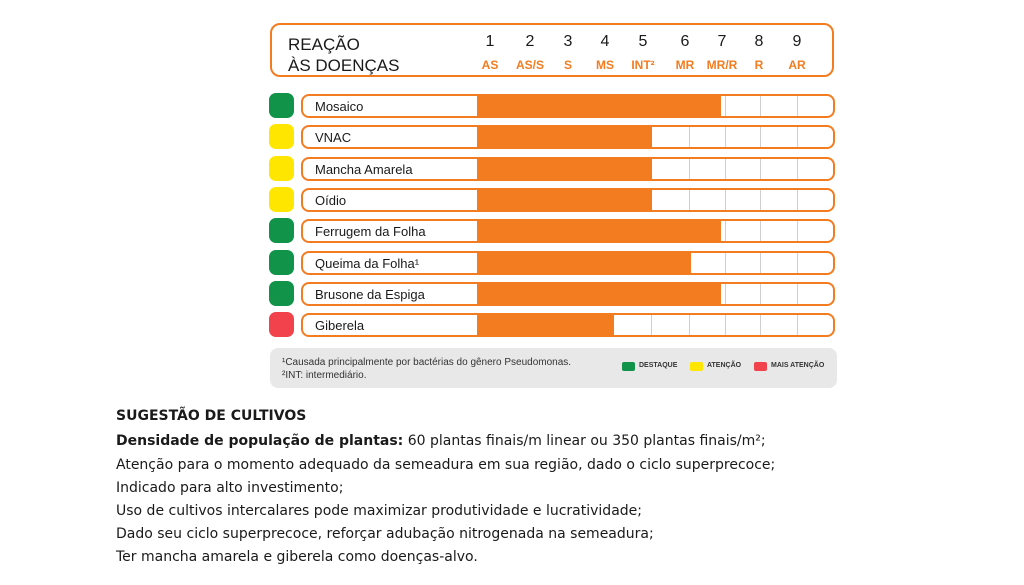 The width and height of the screenshot is (1024, 585). I want to click on chart-title-line1: REAÇÃO, so click(324, 44).